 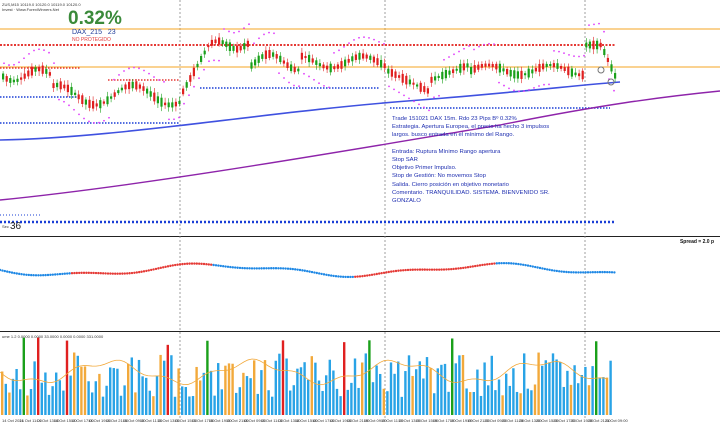 I want to click on annotation-line, so click(x=507, y=144).